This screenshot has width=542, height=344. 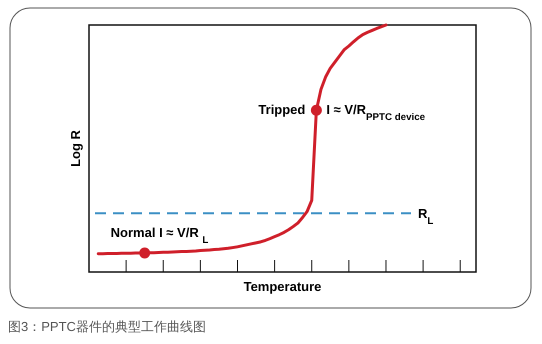 I want to click on caption: 图3：PPTC器件的典型工作曲线图, so click(x=107, y=326).